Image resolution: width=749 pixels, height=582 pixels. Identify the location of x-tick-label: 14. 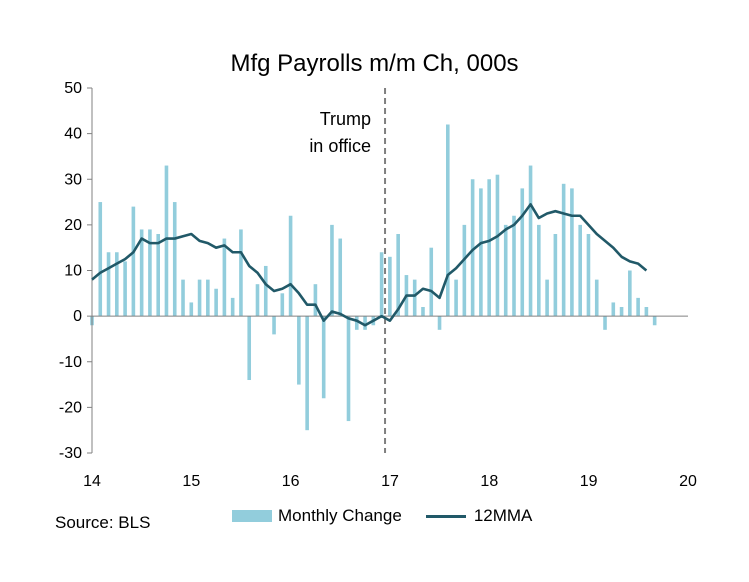
(92, 481).